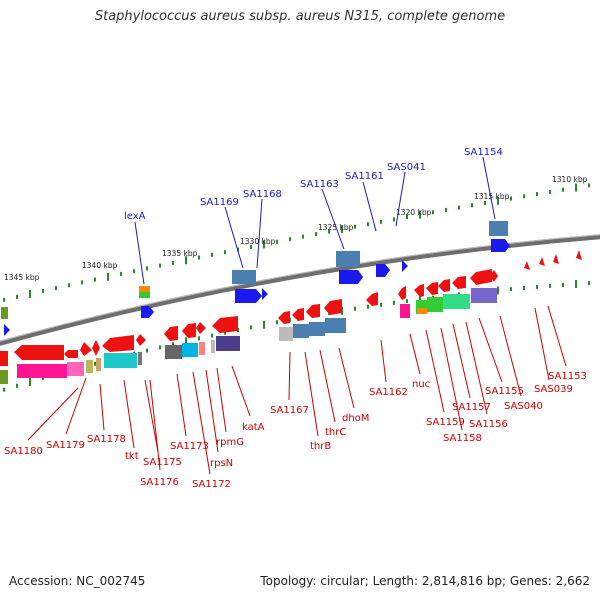 The height and width of the screenshot is (600, 600). Describe the element at coordinates (388, 392) in the screenshot. I see `gene-label-SA1162: SA1162` at that location.